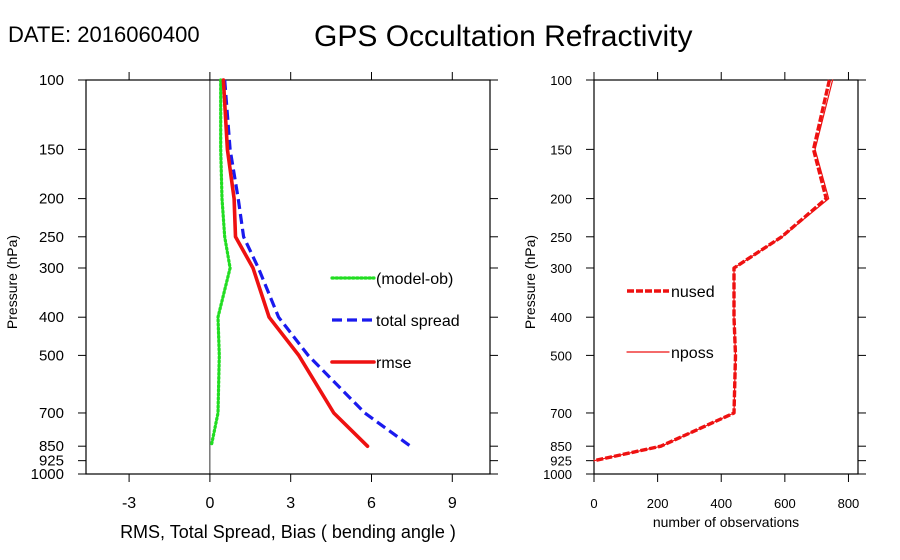 The width and height of the screenshot is (900, 560). I want to click on x-axis-label: number of observations, so click(726, 522).